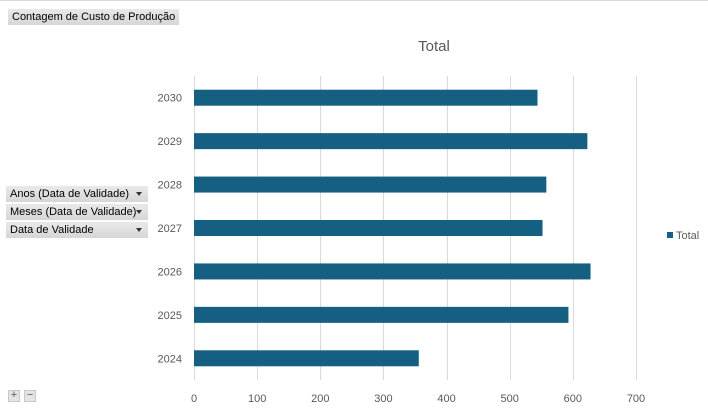 The width and height of the screenshot is (708, 414). I want to click on y-tick-label: 2030, so click(170, 99).